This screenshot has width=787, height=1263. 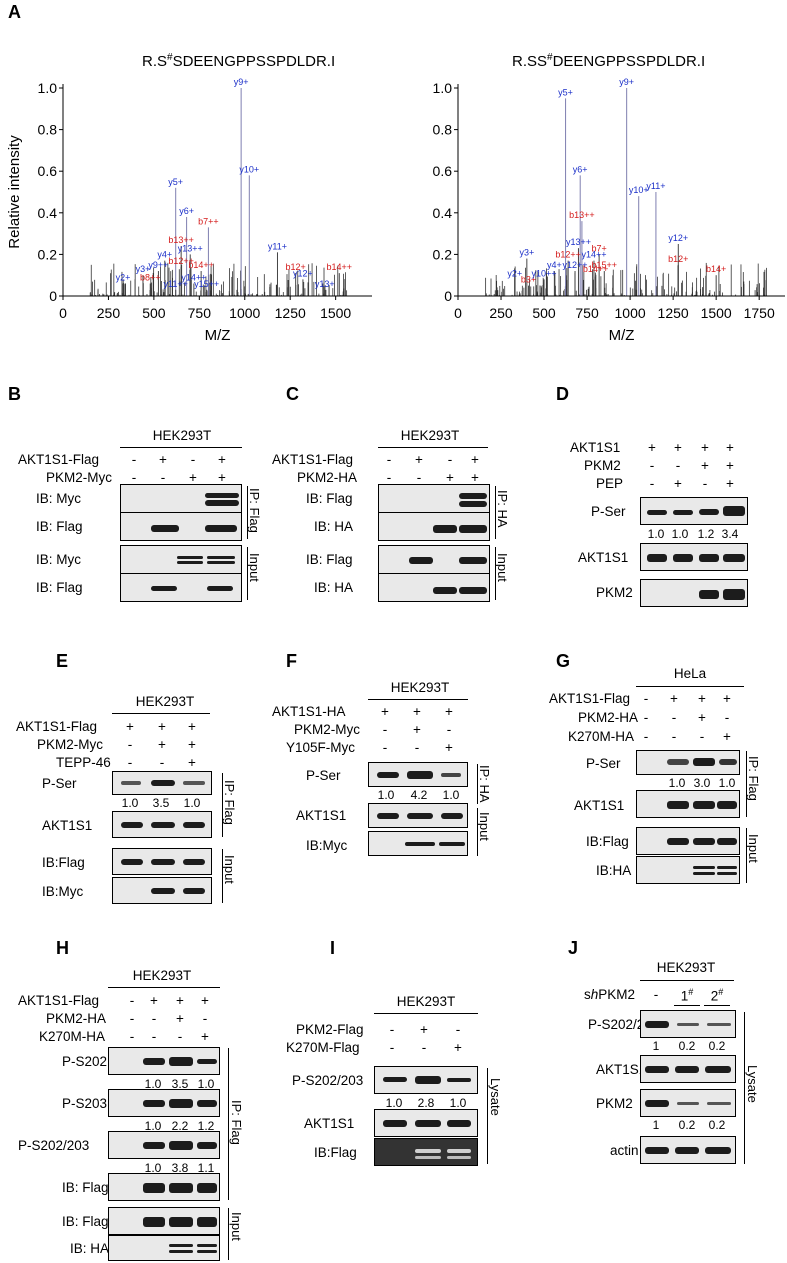 I want to click on row-j-actin: actin, so click(x=624, y=1150).